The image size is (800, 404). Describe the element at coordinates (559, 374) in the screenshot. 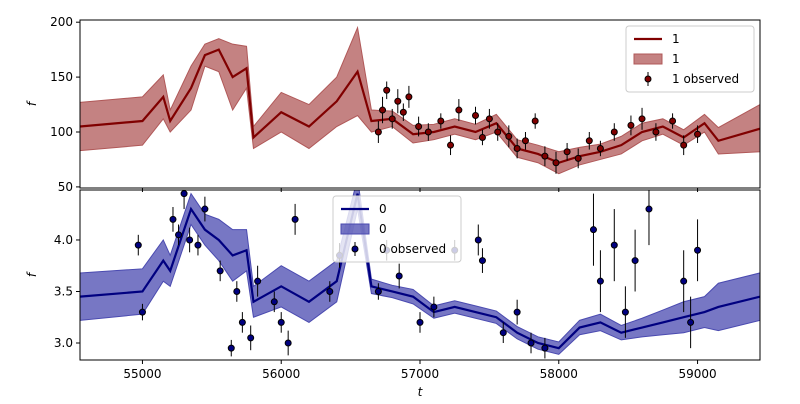

I see `x-tick-label: 58000` at that location.